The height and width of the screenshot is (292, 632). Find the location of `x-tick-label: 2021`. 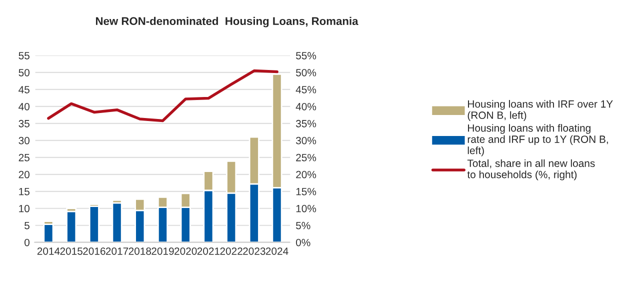

x-tick-label: 2021 is located at coordinates (208, 251).